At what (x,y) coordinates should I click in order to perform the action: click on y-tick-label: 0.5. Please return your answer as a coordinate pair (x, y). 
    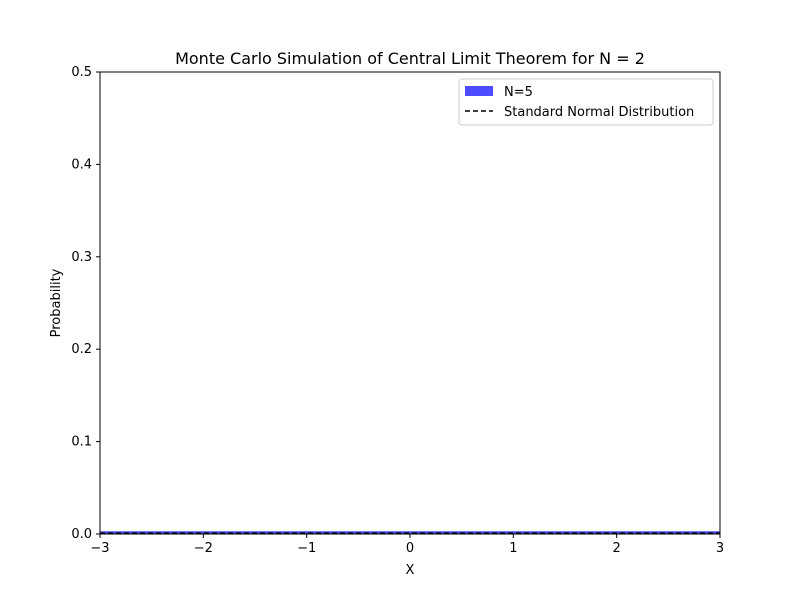
    Looking at the image, I should click on (81, 72).